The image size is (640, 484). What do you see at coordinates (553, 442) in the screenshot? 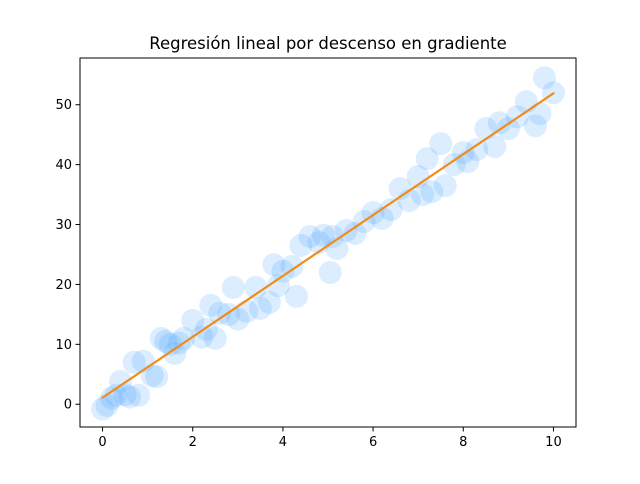
I see `x-tick-label: 10` at bounding box center [553, 442].